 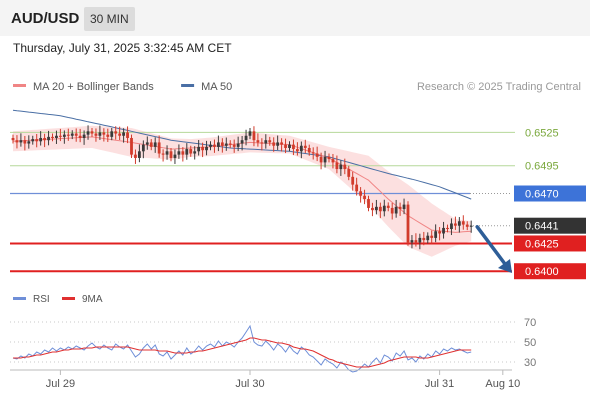 I want to click on legend-label-0: MA 20 + Bollinger Bands, so click(x=93, y=87).